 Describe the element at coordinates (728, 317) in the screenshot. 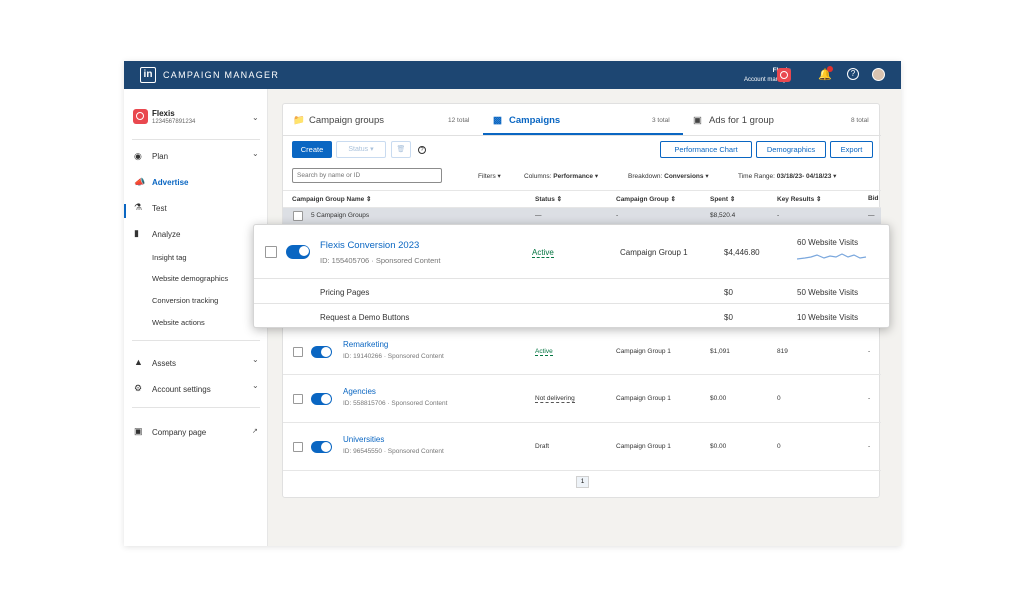

I see `ad-spent: $0` at that location.